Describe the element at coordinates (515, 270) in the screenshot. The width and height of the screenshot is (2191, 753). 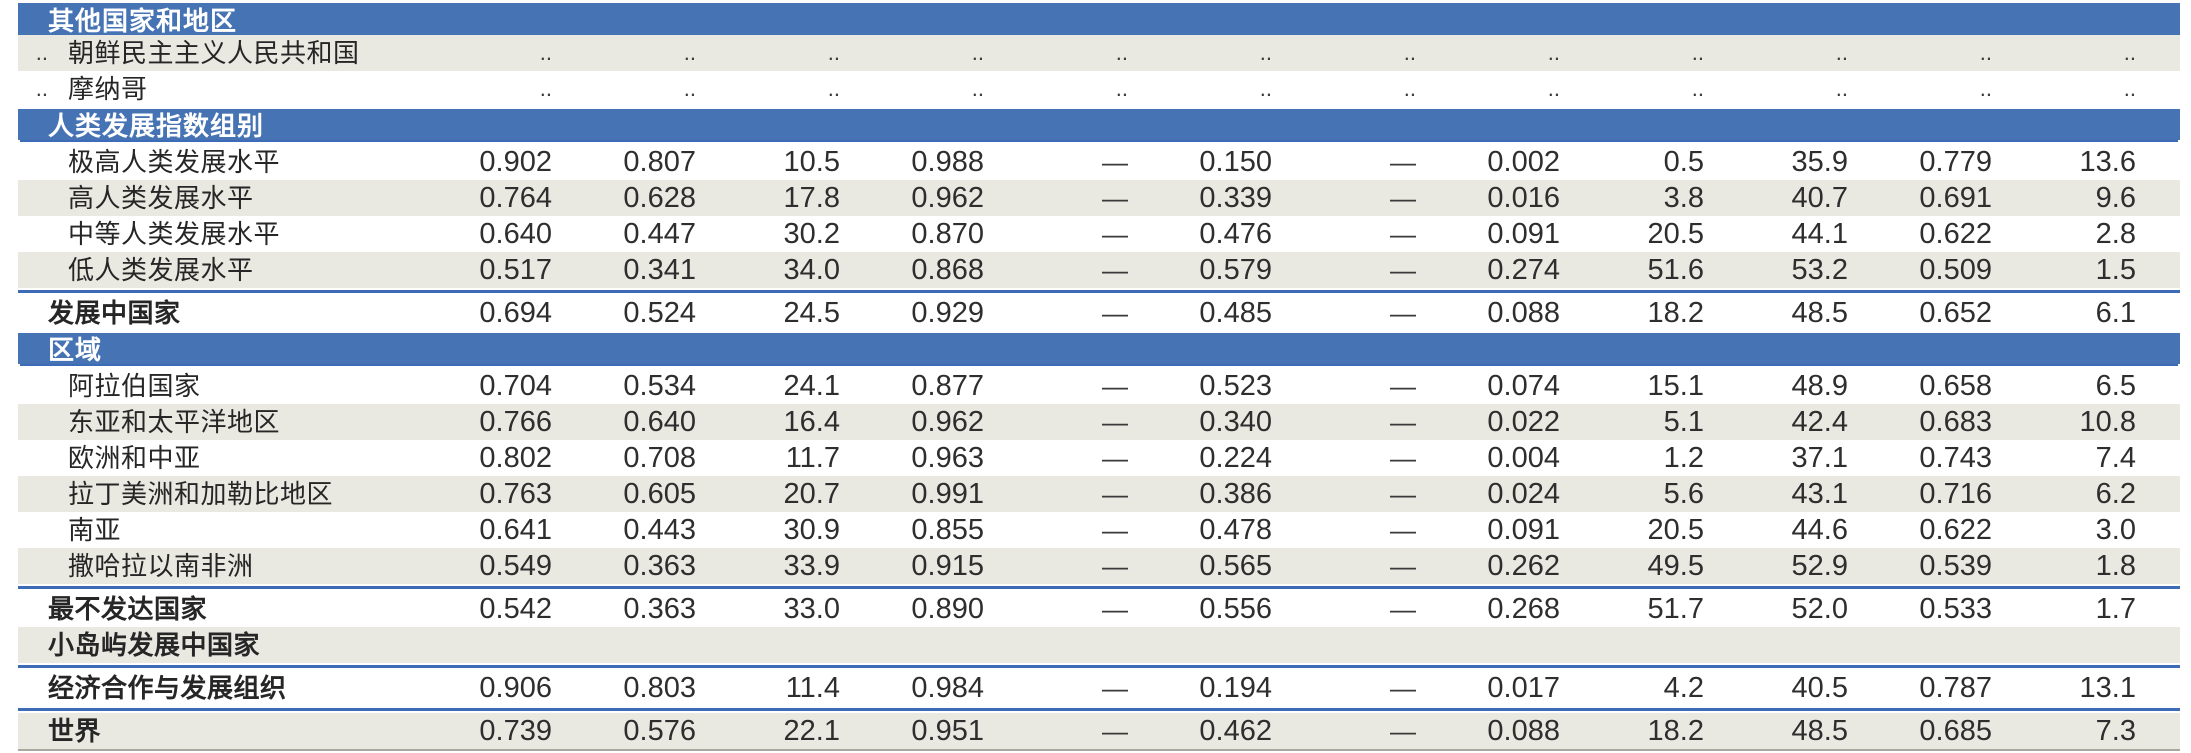
I see `value-cell: 0.517` at that location.